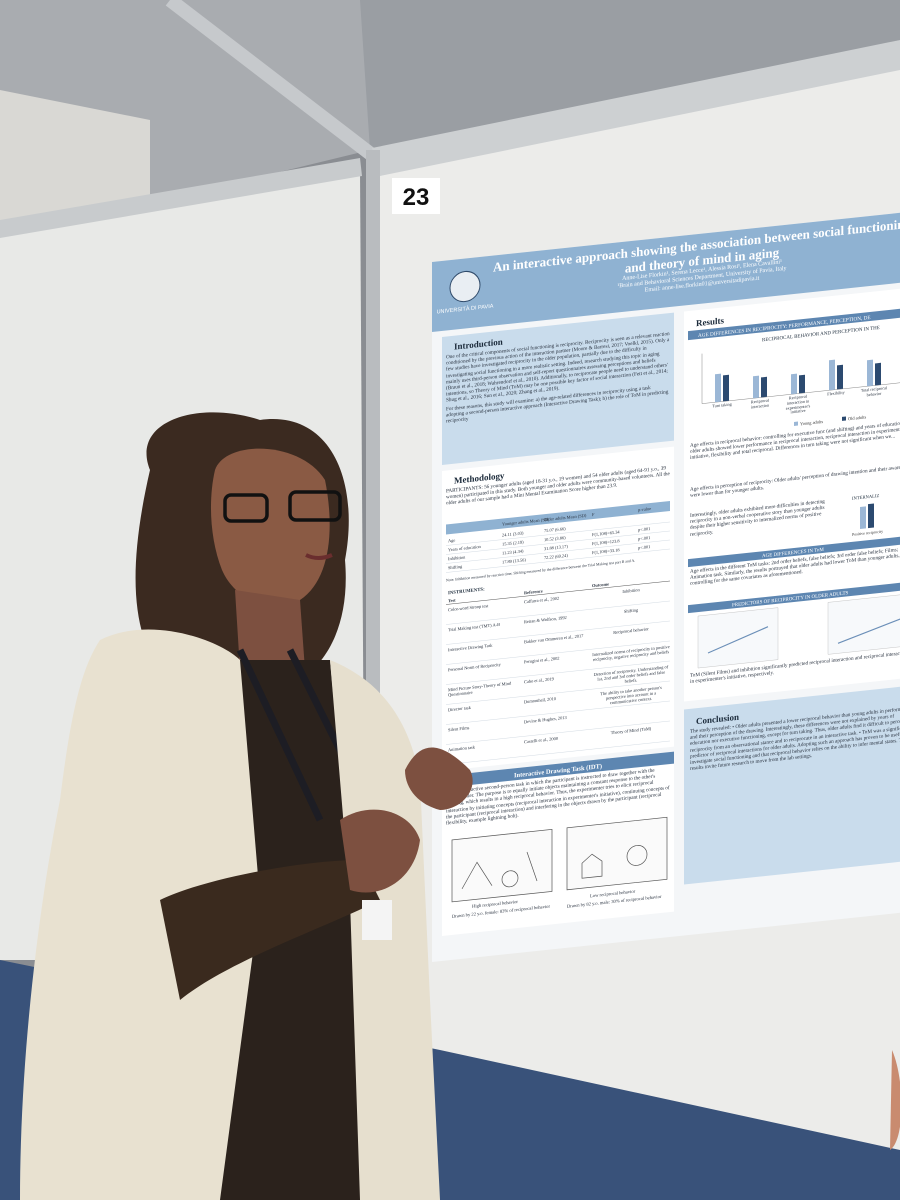  I want to click on left-board-frame, so click(181, 198).